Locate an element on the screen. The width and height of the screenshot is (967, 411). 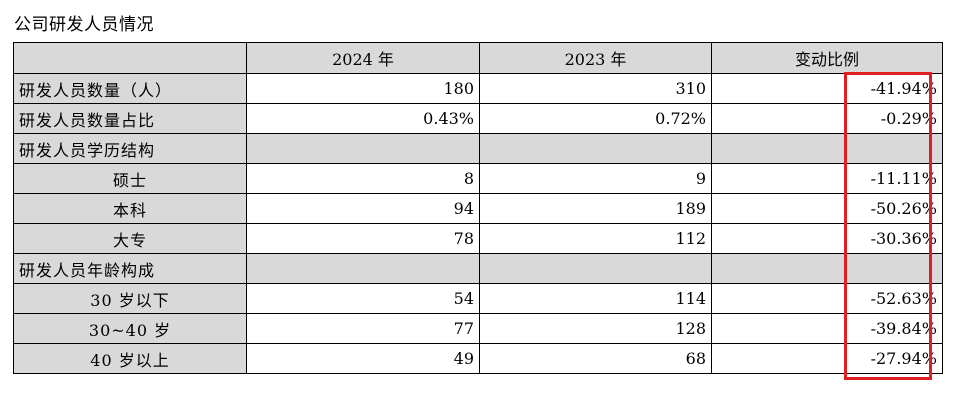
value-2023: 114 is located at coordinates (595, 298).